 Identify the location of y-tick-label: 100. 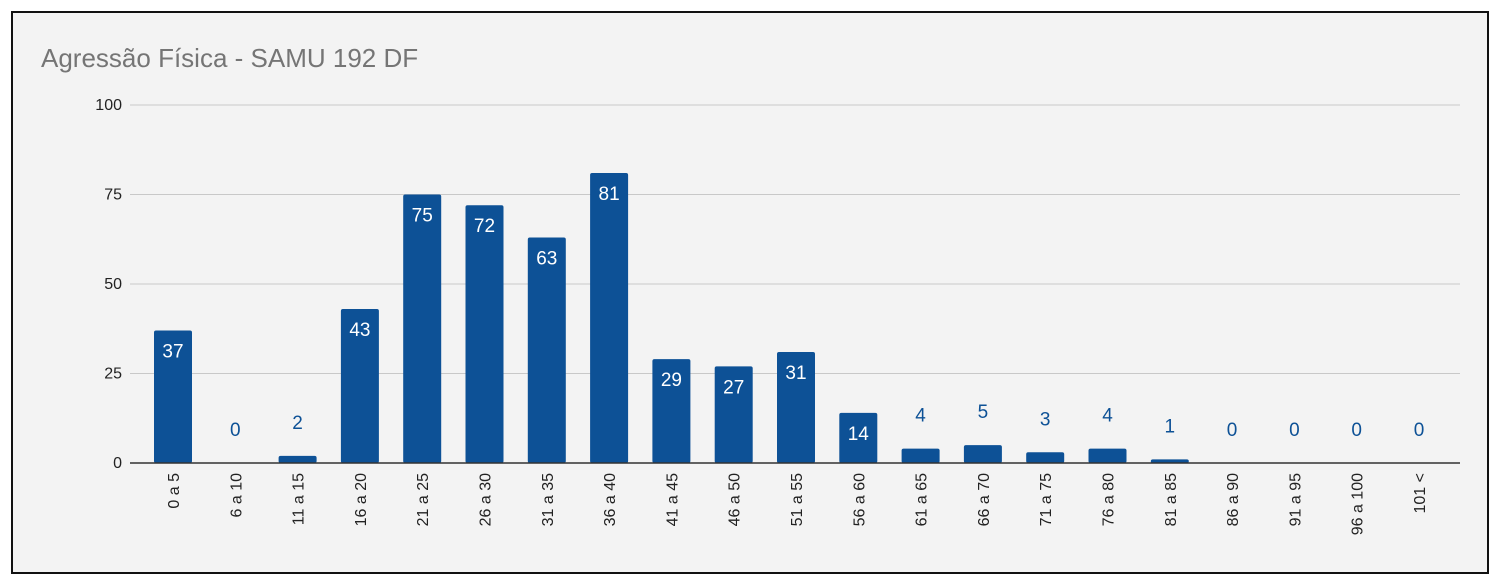
(108, 105).